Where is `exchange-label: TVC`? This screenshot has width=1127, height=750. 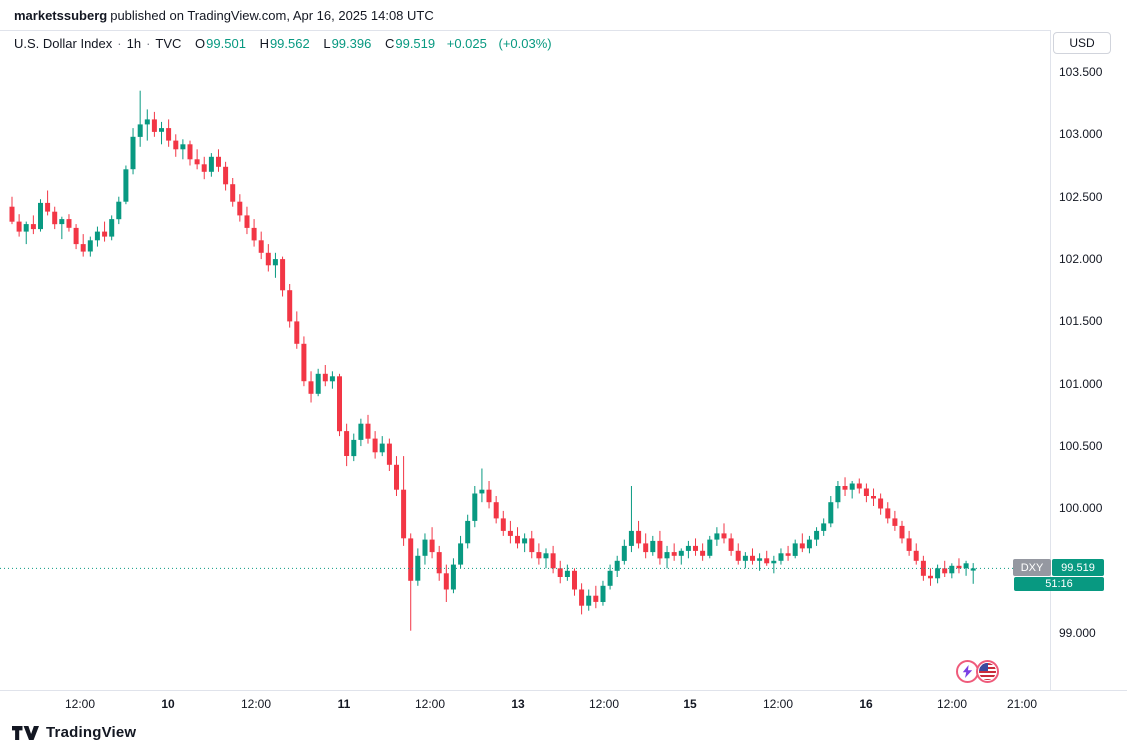 exchange-label: TVC is located at coordinates (168, 43).